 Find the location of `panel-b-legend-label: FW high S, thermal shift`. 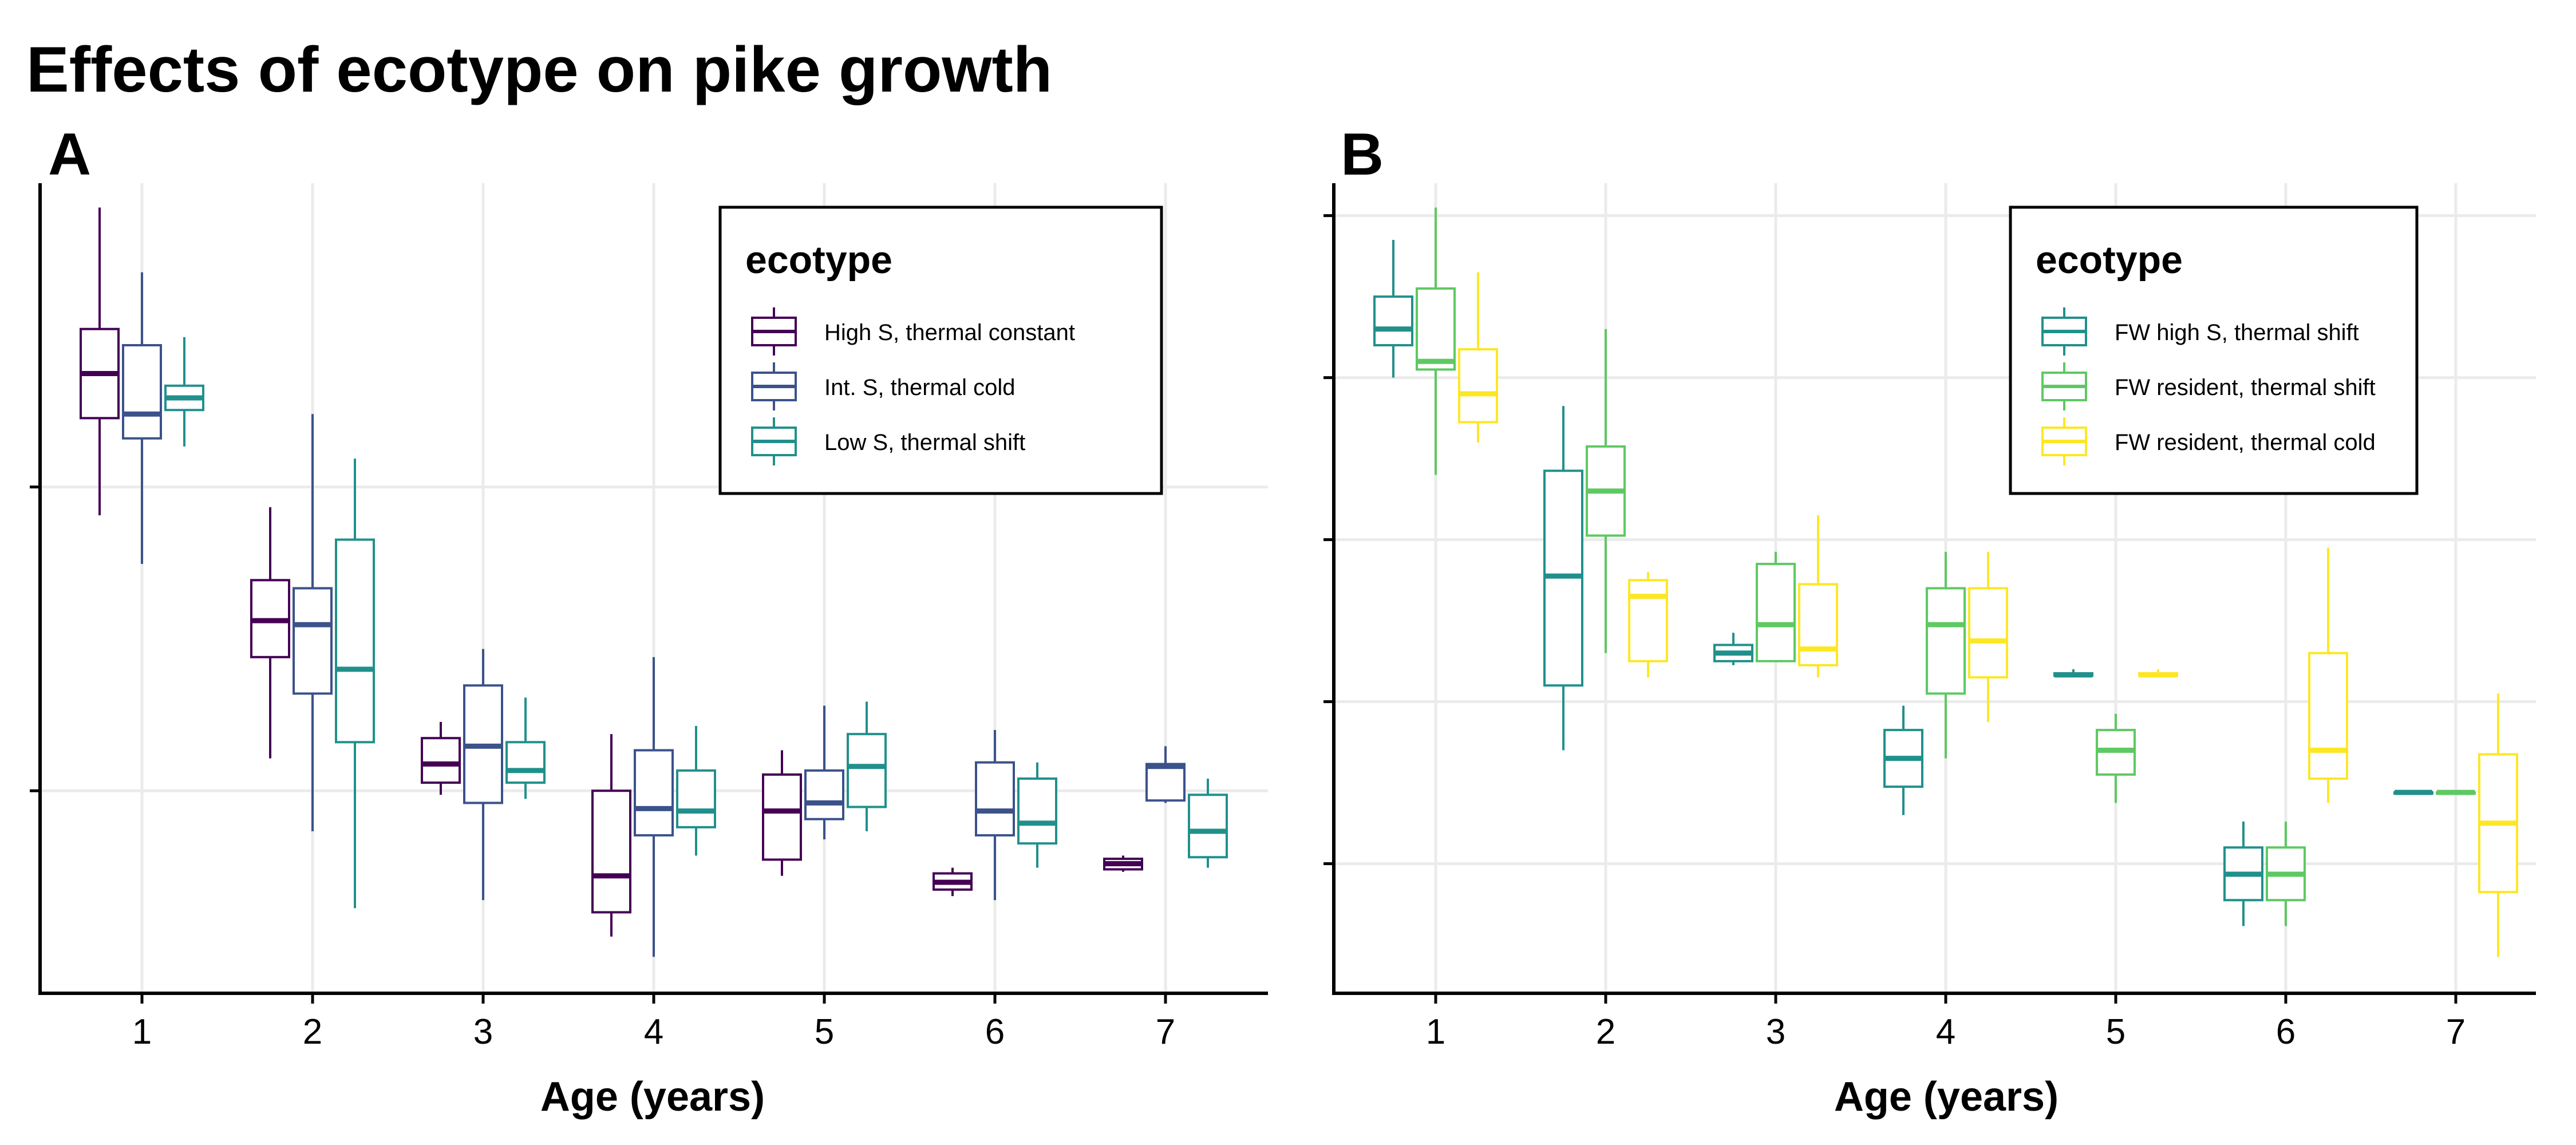

panel-b-legend-label: FW high S, thermal shift is located at coordinates (2237, 332).